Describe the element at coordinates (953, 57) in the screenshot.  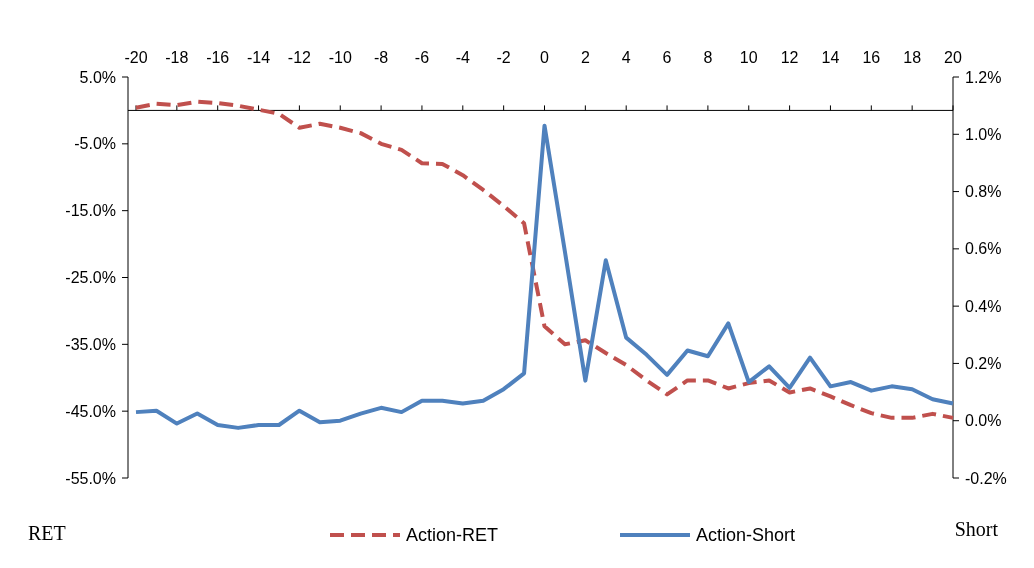
I see `x-tick-label: 20` at that location.